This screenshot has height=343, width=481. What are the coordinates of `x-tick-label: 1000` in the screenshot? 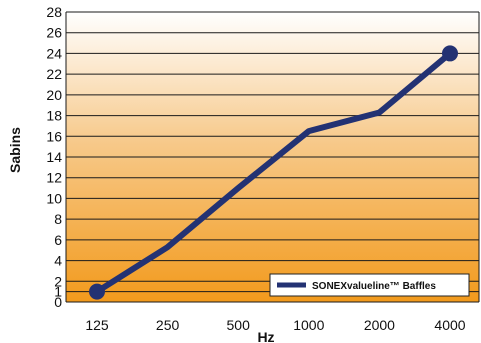 It's located at (308, 325).